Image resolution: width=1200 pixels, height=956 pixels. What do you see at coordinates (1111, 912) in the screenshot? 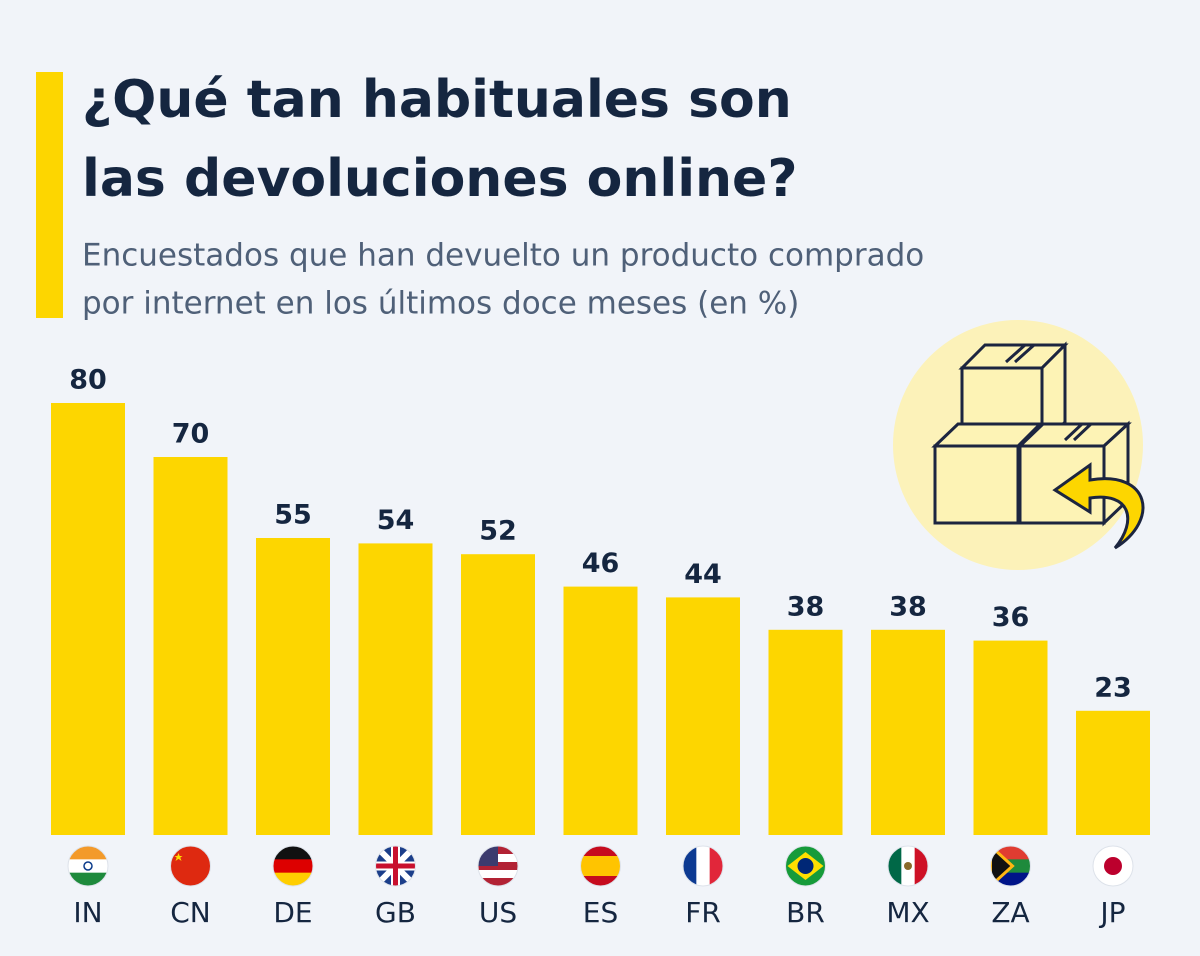
I see `x-tick-label: JP` at bounding box center [1111, 912].